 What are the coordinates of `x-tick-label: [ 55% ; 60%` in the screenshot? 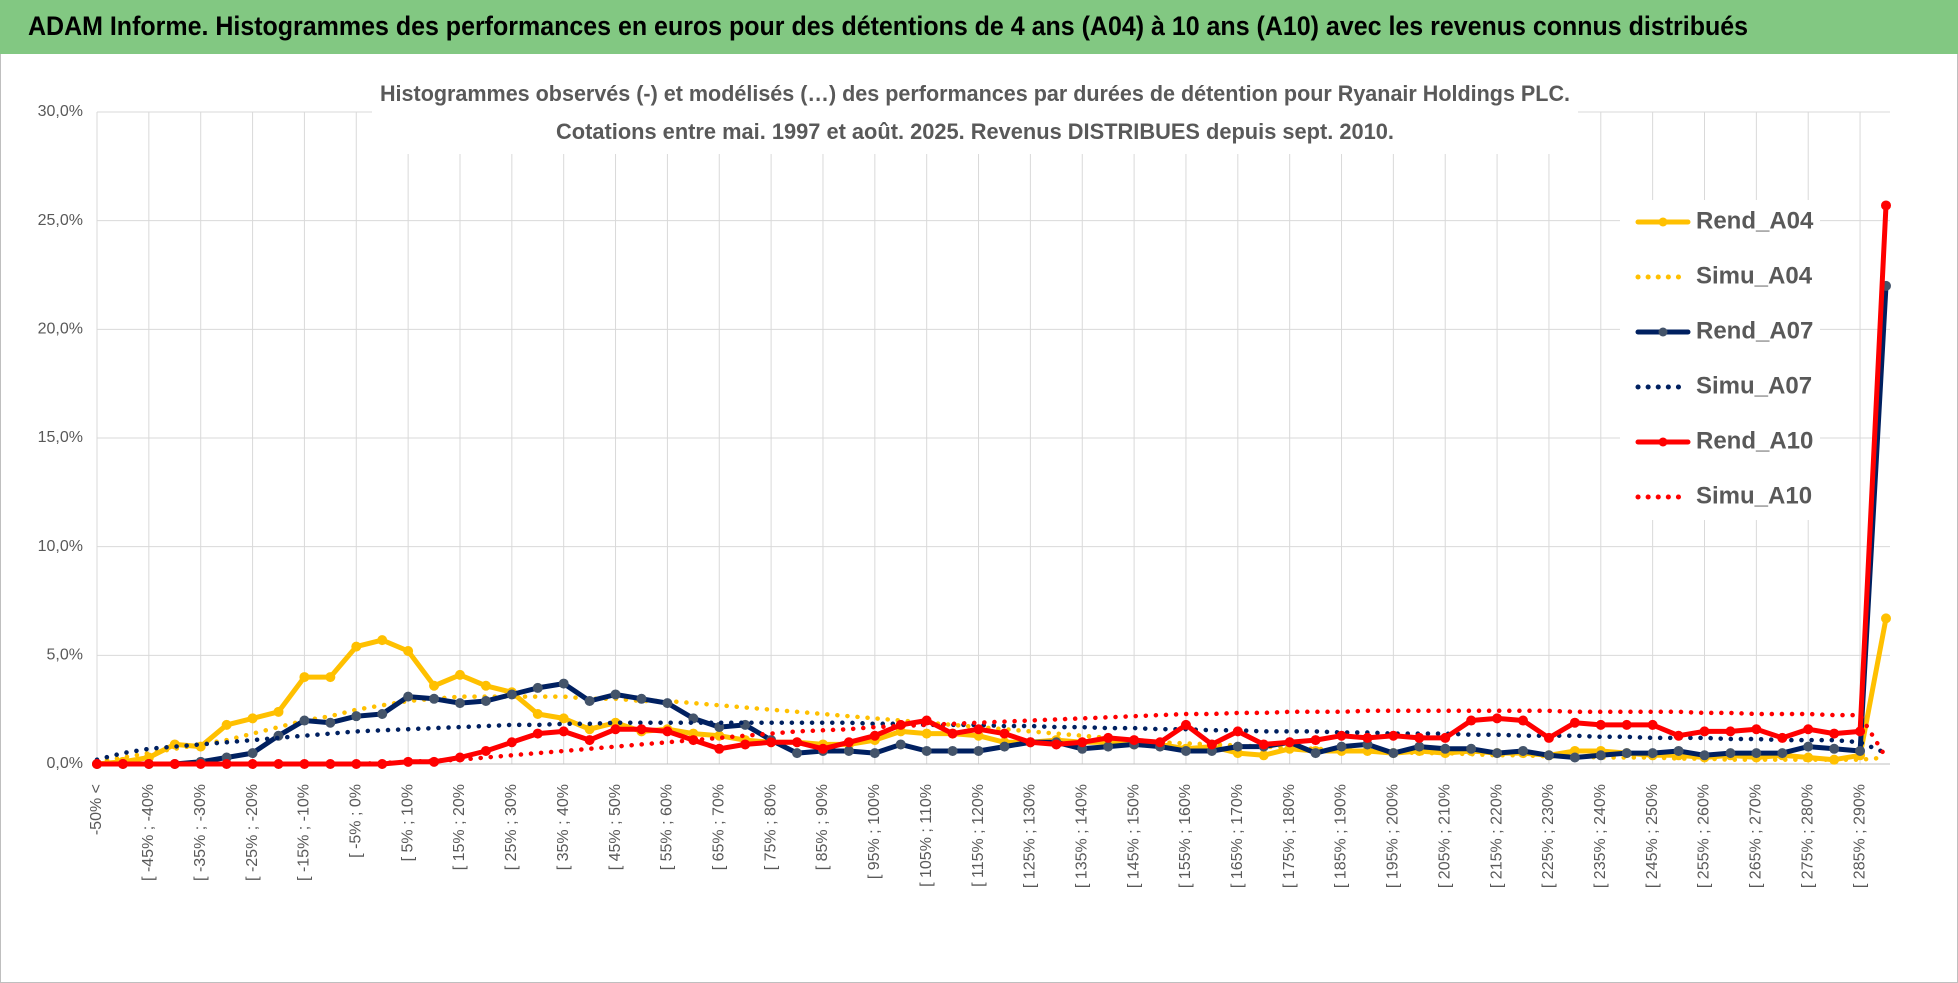 It's located at (667, 827).